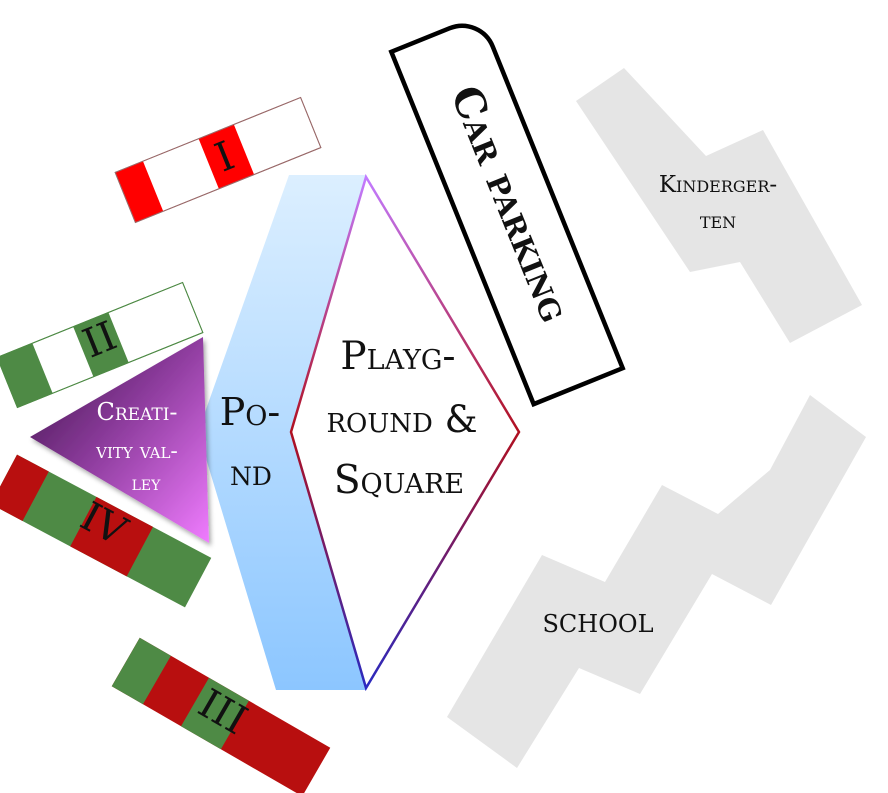  Describe the element at coordinates (218, 160) in the screenshot. I see `block-i` at that location.